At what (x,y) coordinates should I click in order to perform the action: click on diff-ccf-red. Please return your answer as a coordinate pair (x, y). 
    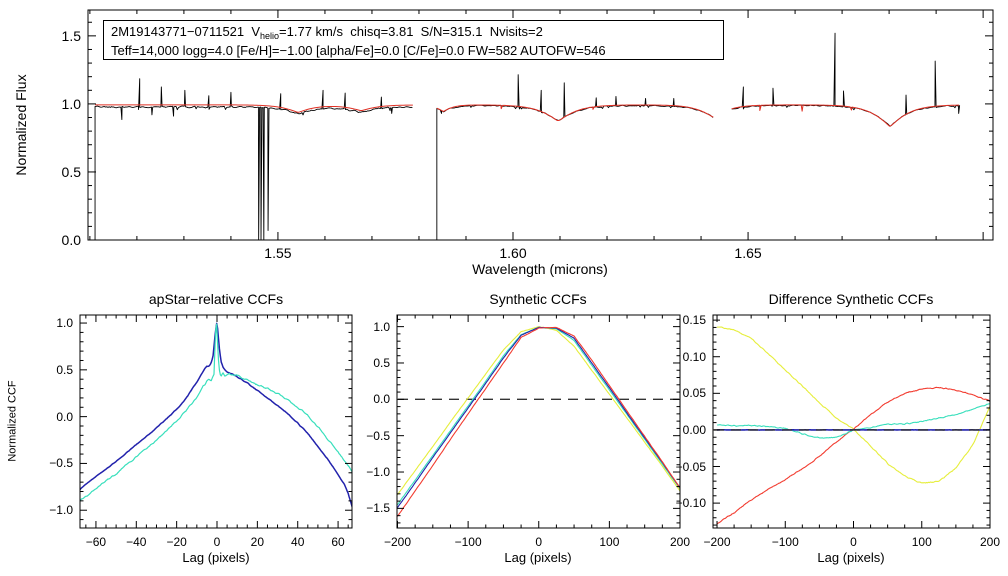
    Looking at the image, I should click on (853, 455).